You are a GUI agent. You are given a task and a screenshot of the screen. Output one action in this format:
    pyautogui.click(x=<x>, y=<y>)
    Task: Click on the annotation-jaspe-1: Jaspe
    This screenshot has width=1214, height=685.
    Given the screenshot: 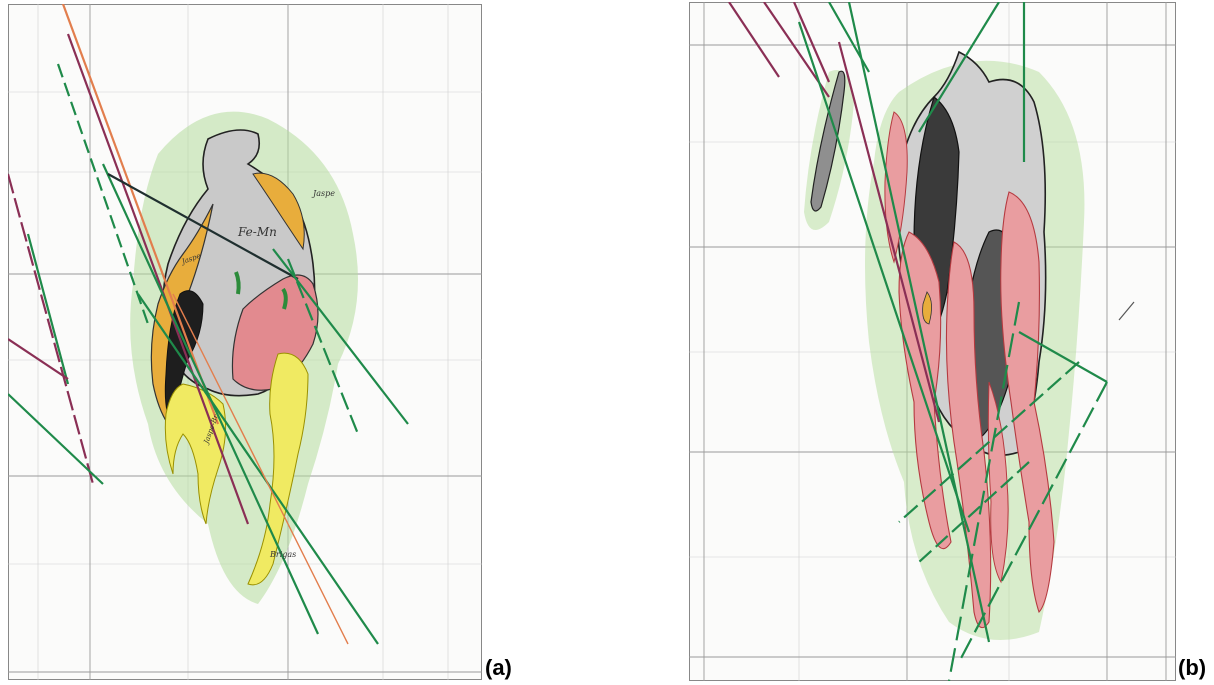 What is the action you would take?
    pyautogui.click(x=323, y=193)
    